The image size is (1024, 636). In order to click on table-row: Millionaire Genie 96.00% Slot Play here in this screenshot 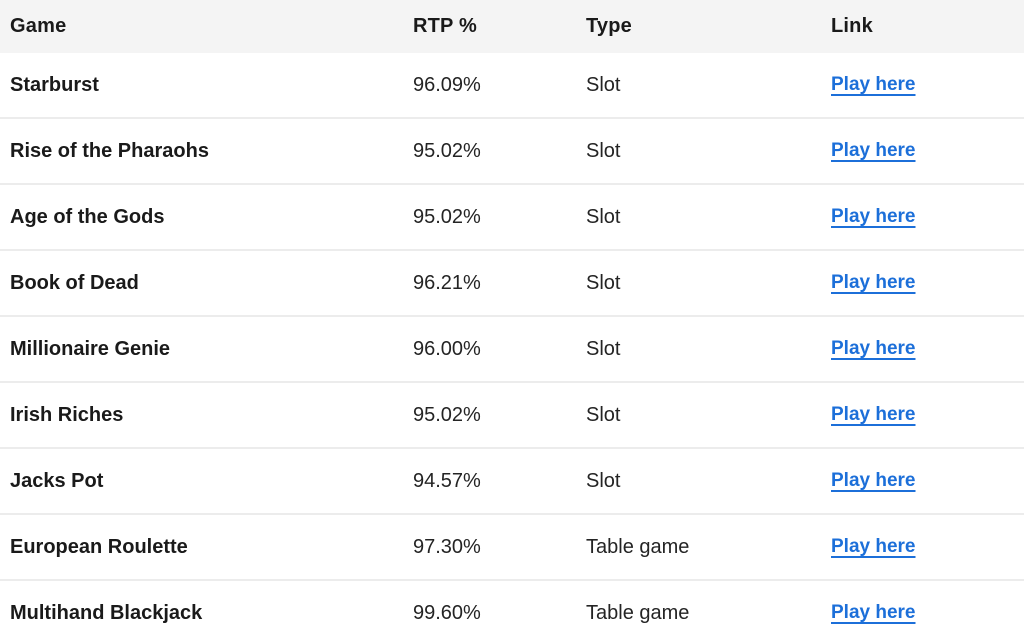, I will do `click(512, 350)`.